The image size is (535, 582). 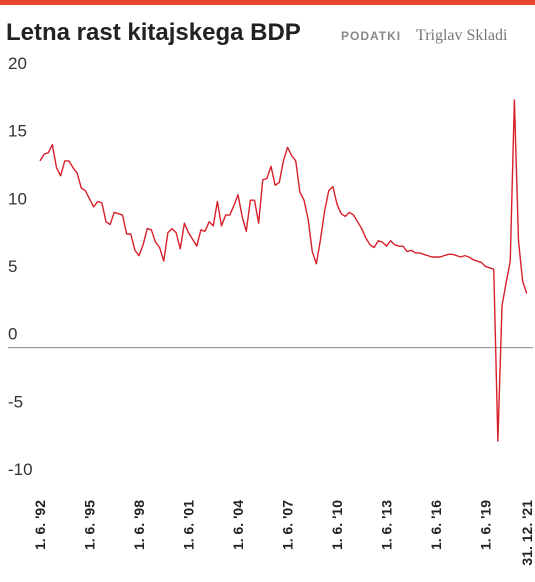 What do you see at coordinates (189, 525) in the screenshot?
I see `x-tick-label: 1. 6. '01` at bounding box center [189, 525].